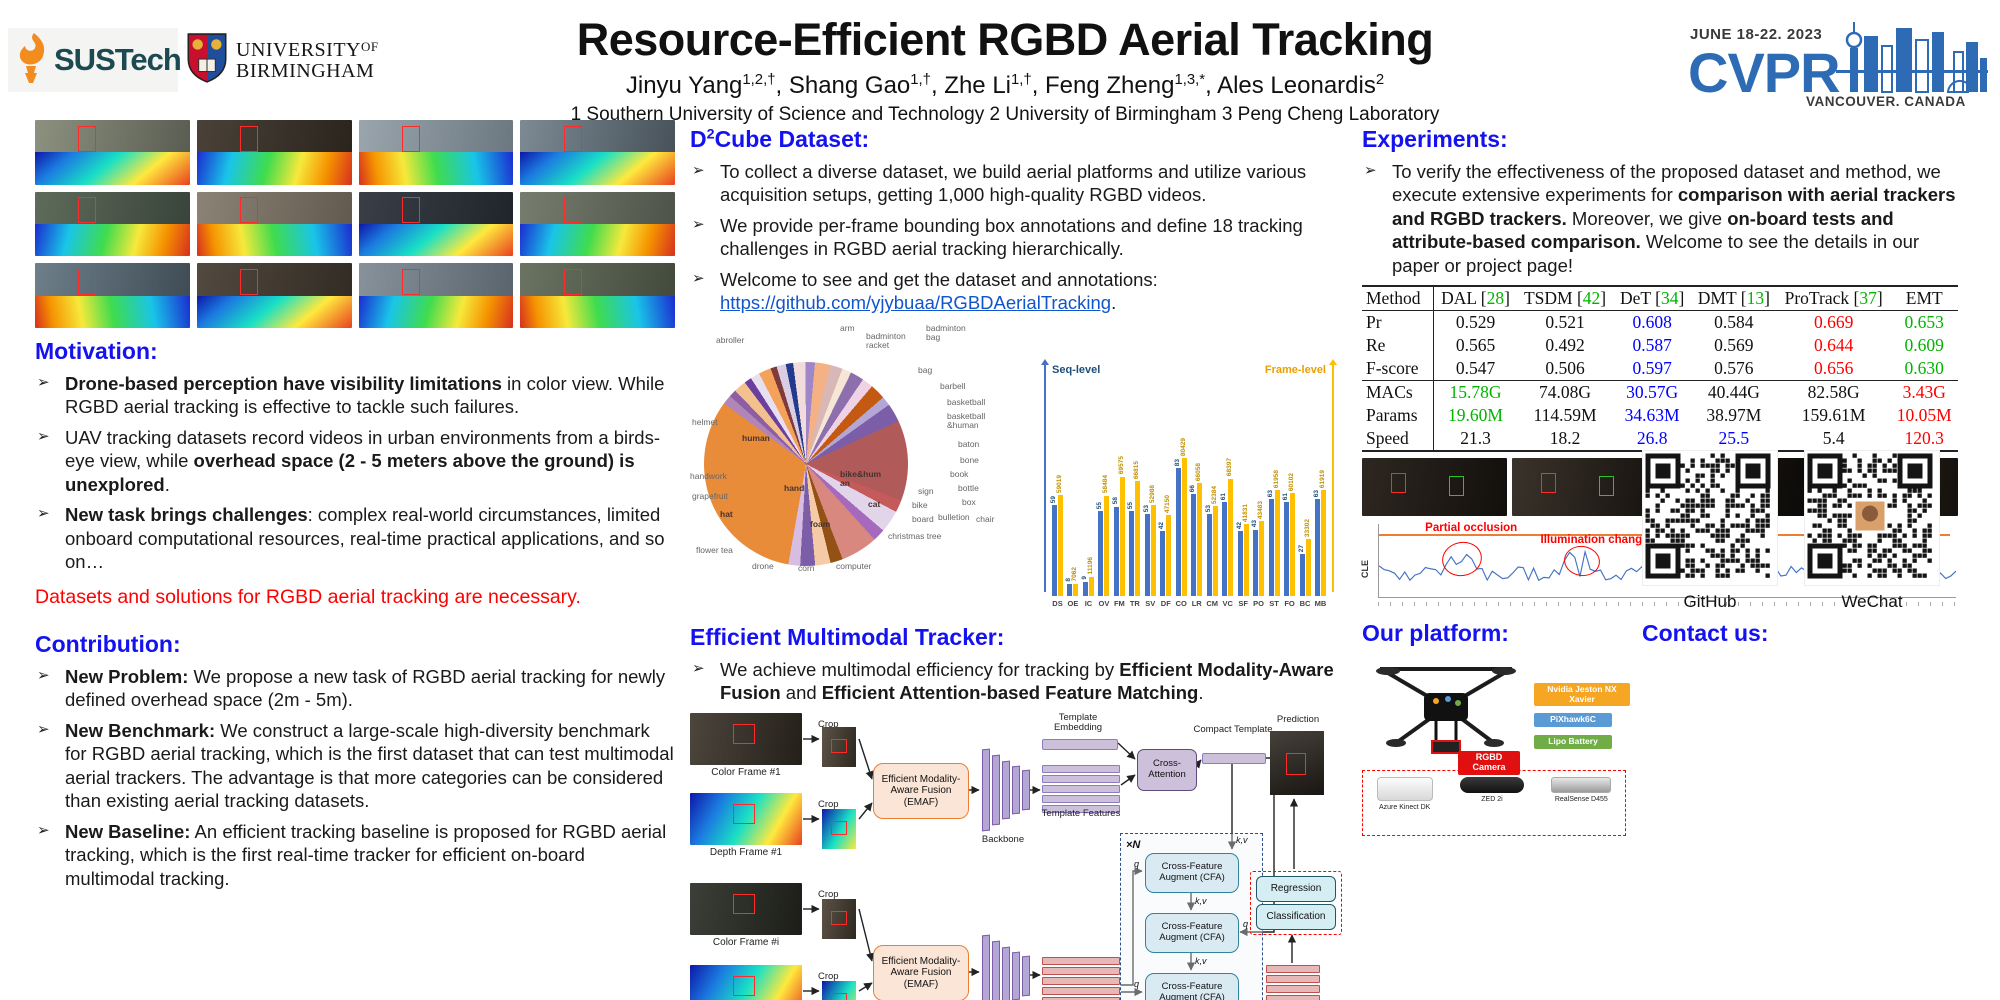  Describe the element at coordinates (1660, 439) in the screenshot. I see `table-row: Speed 21.3 18.2 26.8 25.5 5.4 120.3` at that location.